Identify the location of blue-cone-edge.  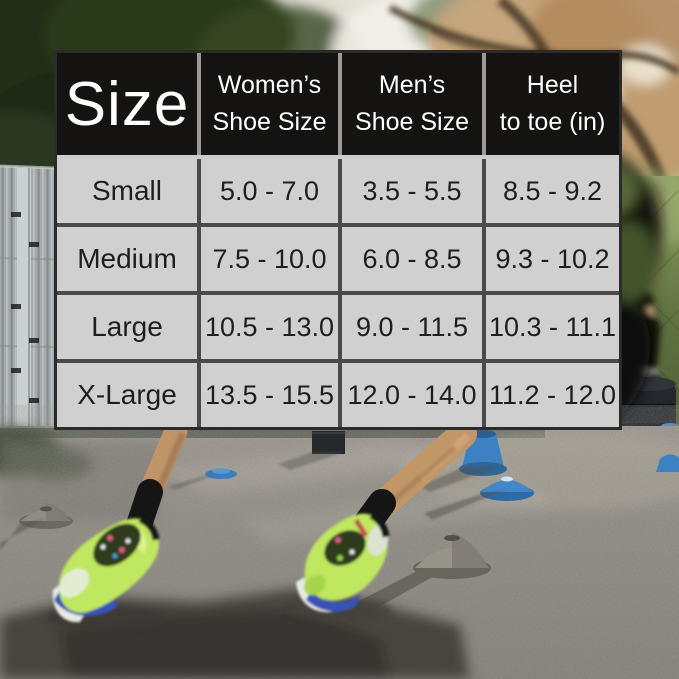
(667, 463).